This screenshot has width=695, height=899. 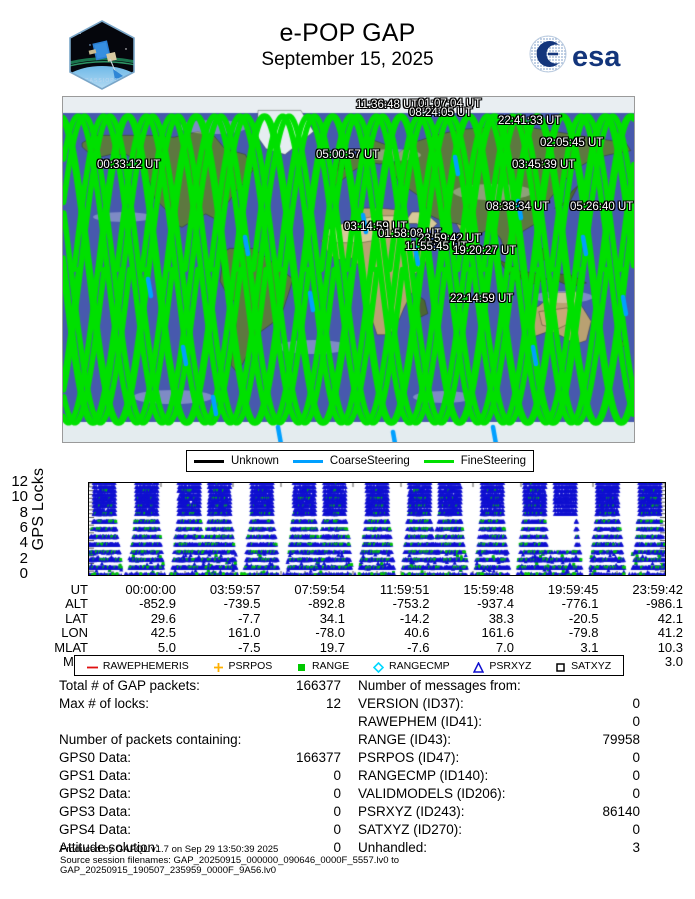 I want to click on ephemeris-row-lon: LON 42.5 161.0 -78.0 40.6 161.6 -79.8 41.2, so click(x=347, y=633).